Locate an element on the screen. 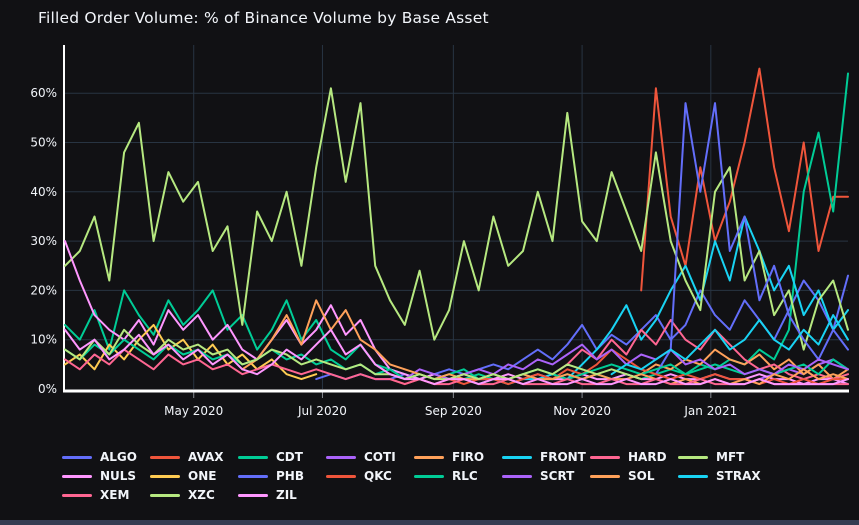 The image size is (859, 525). legend-swatch-CDT is located at coordinates (253, 457).